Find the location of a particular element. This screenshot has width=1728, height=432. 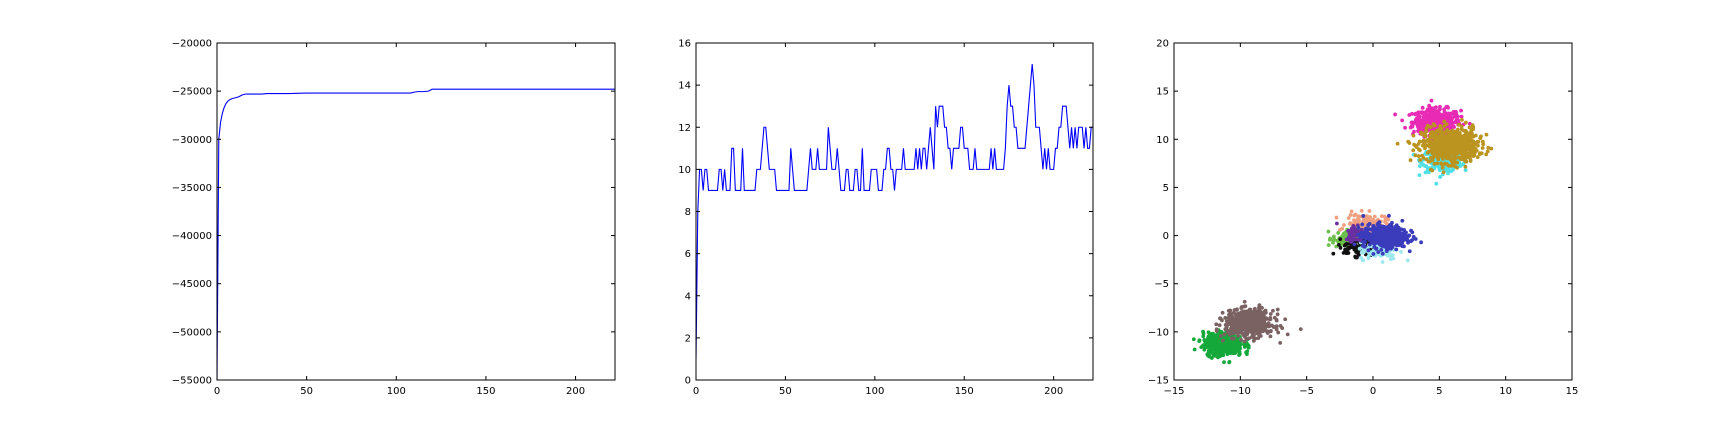

y-tick-label: −10 is located at coordinates (1158, 332).